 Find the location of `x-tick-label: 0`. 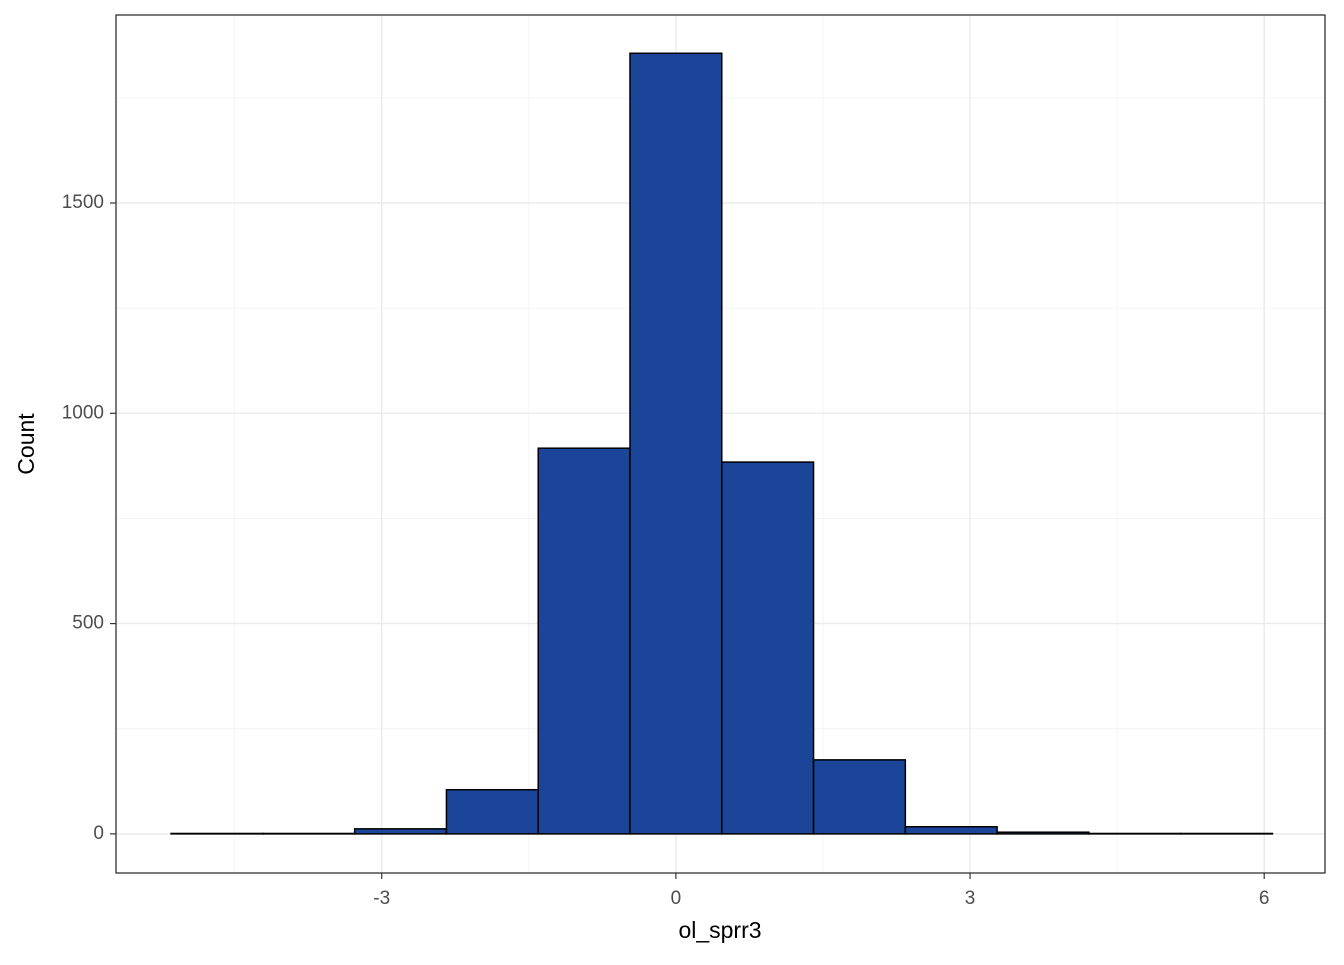

x-tick-label: 0 is located at coordinates (676, 898).